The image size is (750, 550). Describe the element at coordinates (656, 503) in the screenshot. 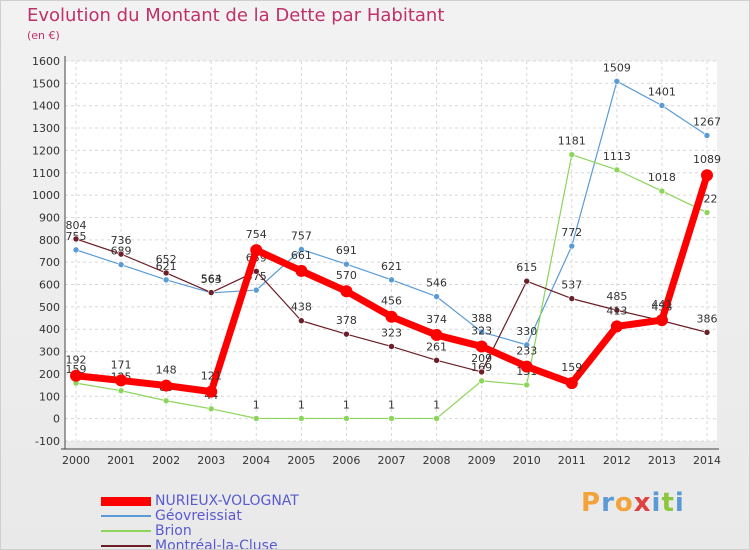

I see `brand-letter: i` at that location.